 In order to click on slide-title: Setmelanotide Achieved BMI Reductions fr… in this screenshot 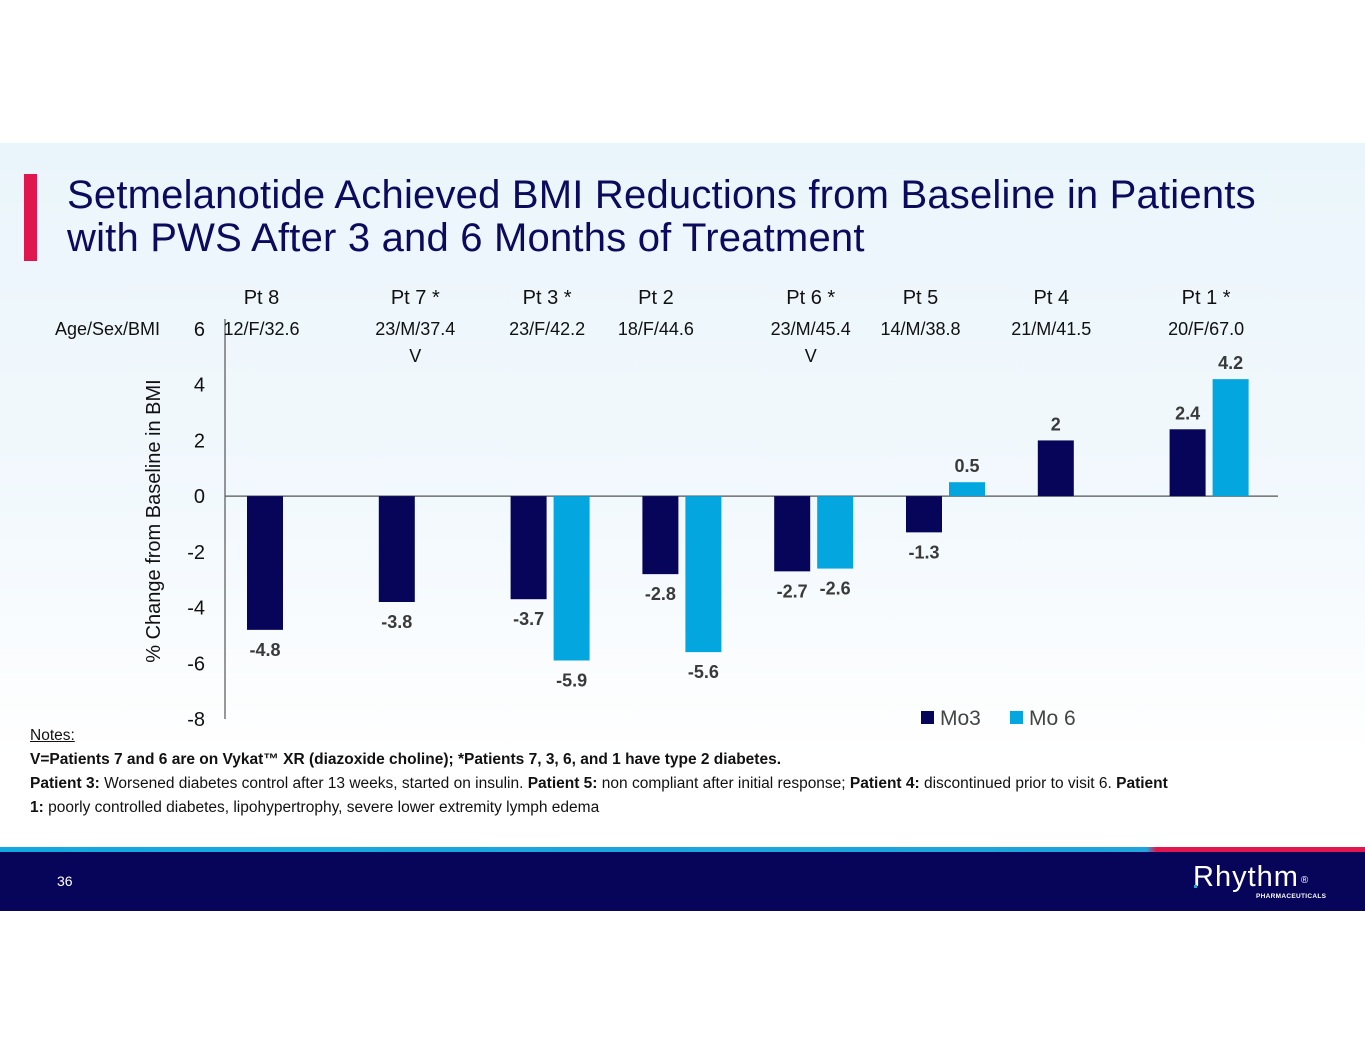, I will do `click(697, 217)`.